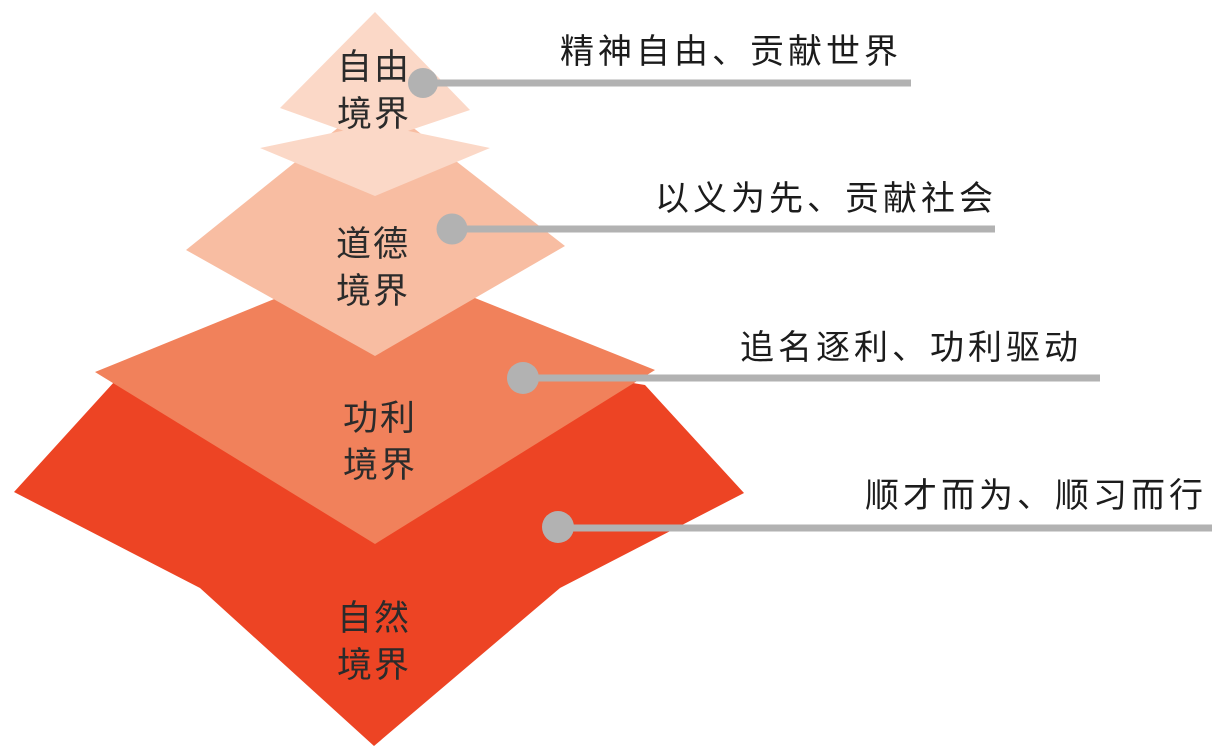 This screenshot has height=756, width=1230. What do you see at coordinates (375, 77) in the screenshot?
I see `level-1-freedom-realm-shape` at bounding box center [375, 77].